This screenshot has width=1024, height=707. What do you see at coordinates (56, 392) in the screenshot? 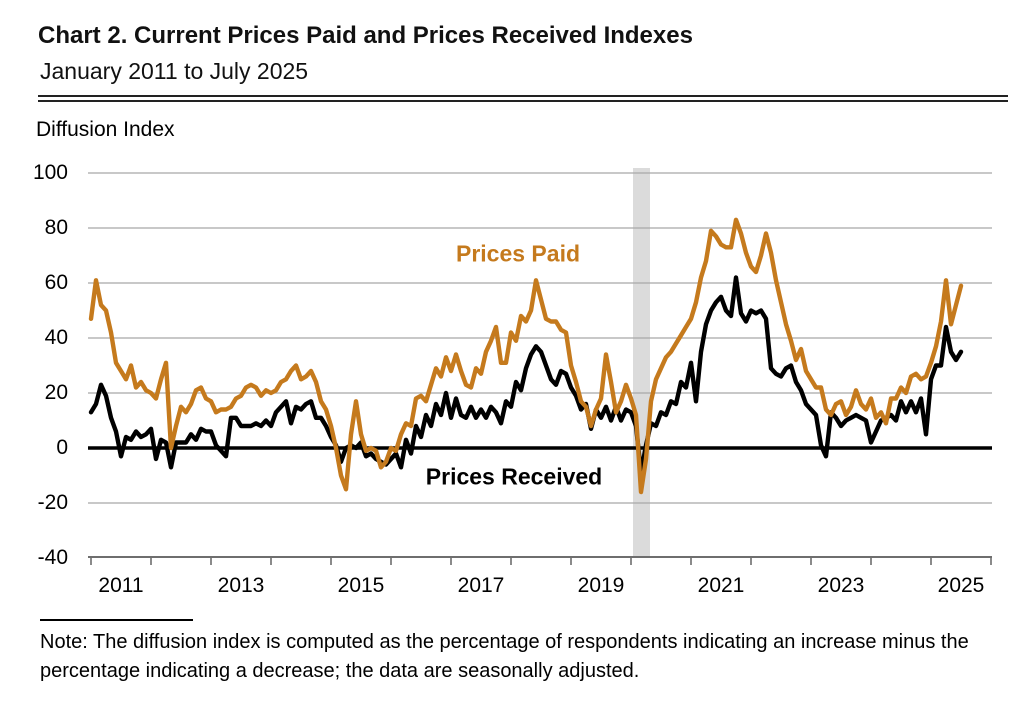
I see `y-axis-tick-label: 20` at bounding box center [56, 392].